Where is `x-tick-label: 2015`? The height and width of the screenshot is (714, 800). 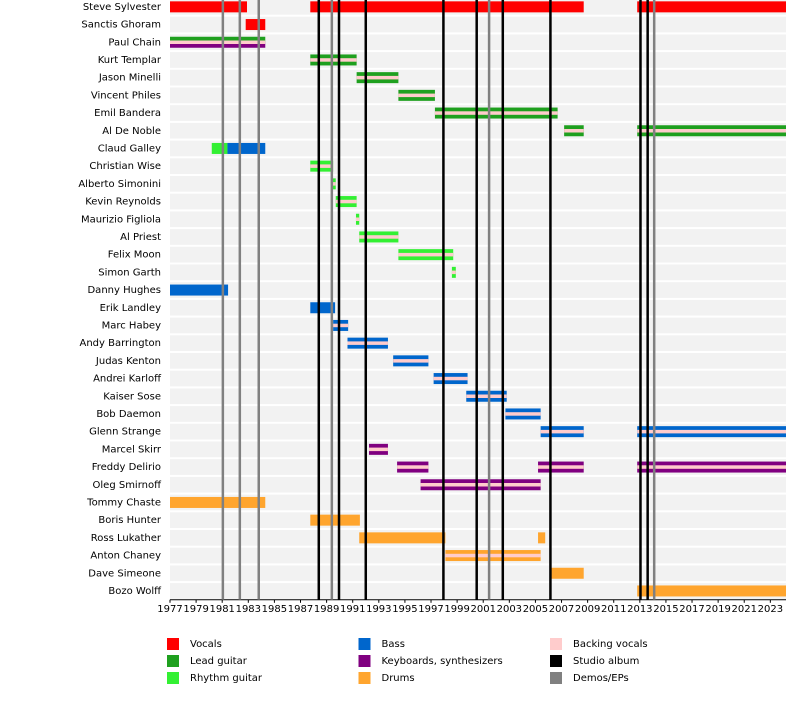
x-tick-label: 2015 is located at coordinates (665, 609).